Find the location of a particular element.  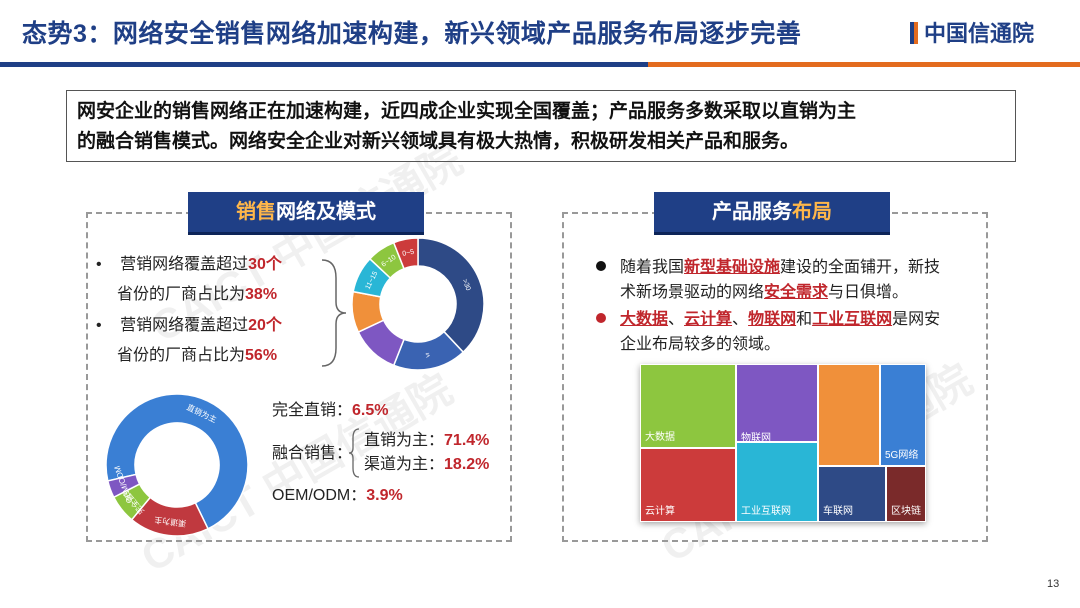

trend-bullet-1: 随着我国新型基础设施建设的全面铺开，新技 is located at coordinates (768, 267).